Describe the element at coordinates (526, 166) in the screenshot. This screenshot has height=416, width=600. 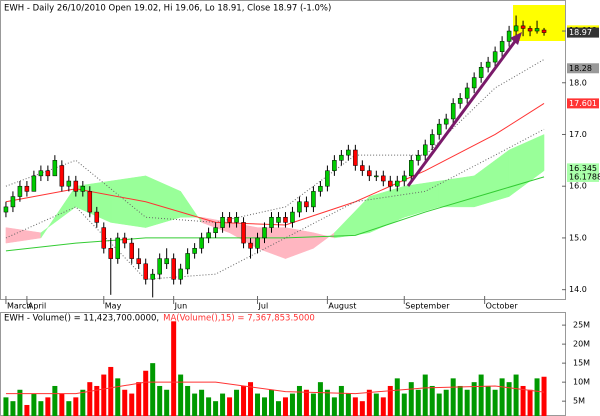
I see `cloud-segment` at that location.